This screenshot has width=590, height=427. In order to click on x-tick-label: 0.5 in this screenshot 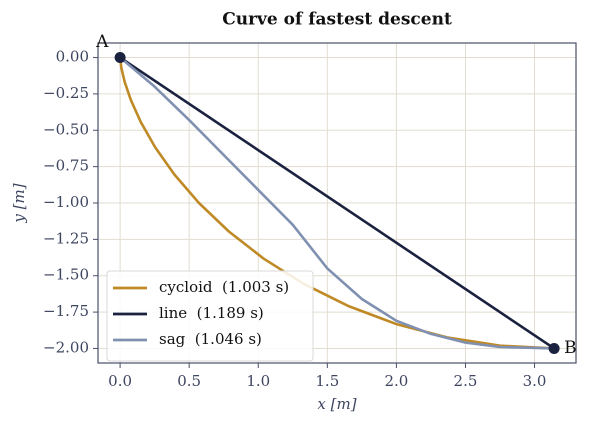, I will do `click(189, 381)`.